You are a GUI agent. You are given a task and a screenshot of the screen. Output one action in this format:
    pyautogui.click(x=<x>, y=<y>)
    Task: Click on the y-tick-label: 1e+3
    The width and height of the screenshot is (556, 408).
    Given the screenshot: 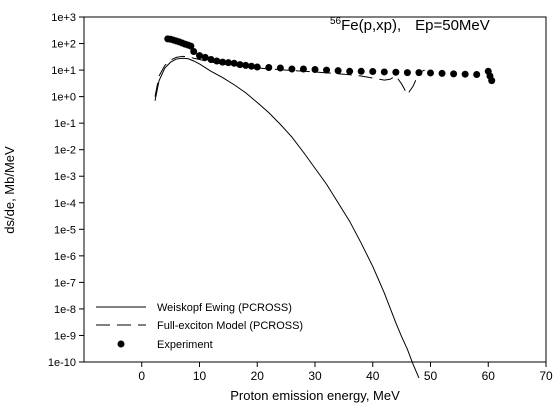 What is the action you would take?
    pyautogui.click(x=63, y=18)
    